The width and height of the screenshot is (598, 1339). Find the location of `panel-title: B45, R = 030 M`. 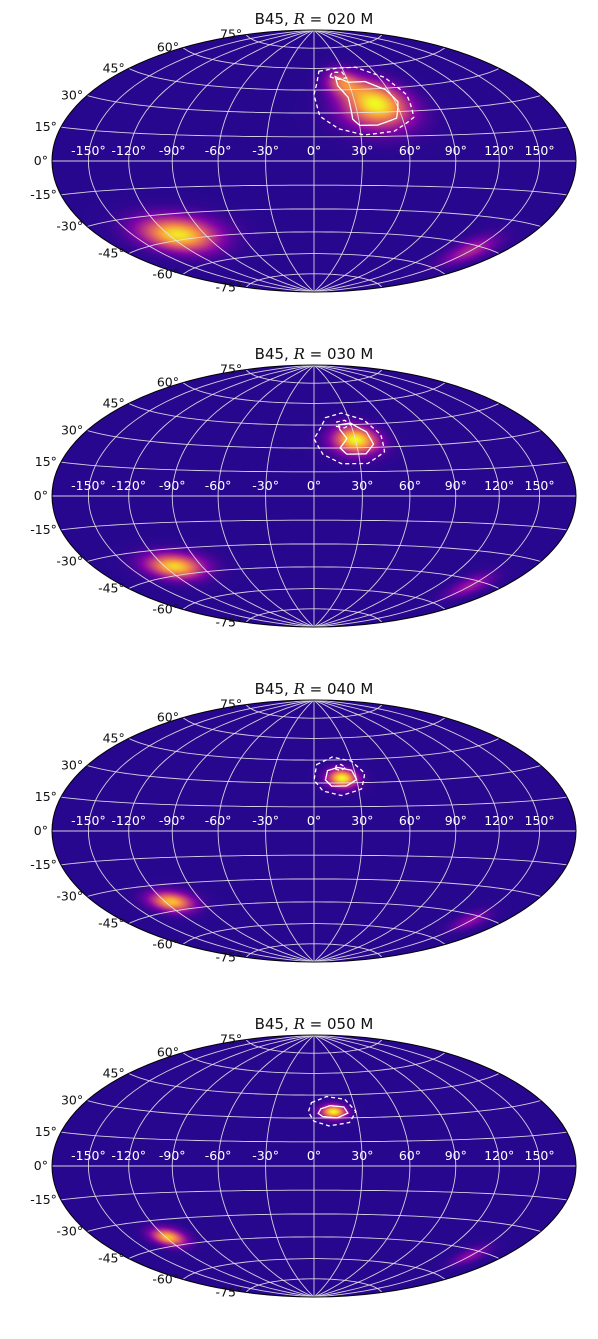

panel-title: B45, R = 030 M is located at coordinates (314, 354).